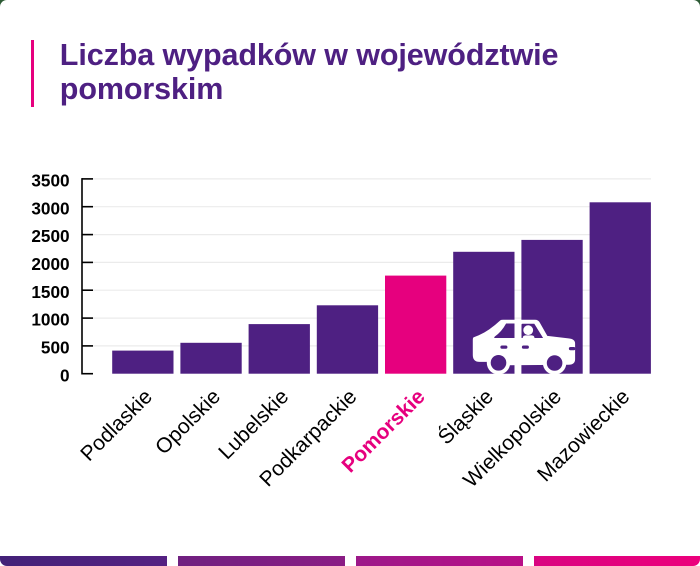 This screenshot has height=566, width=700. Describe the element at coordinates (116, 425) in the screenshot. I see `svg-text: Podlaskie` at that location.